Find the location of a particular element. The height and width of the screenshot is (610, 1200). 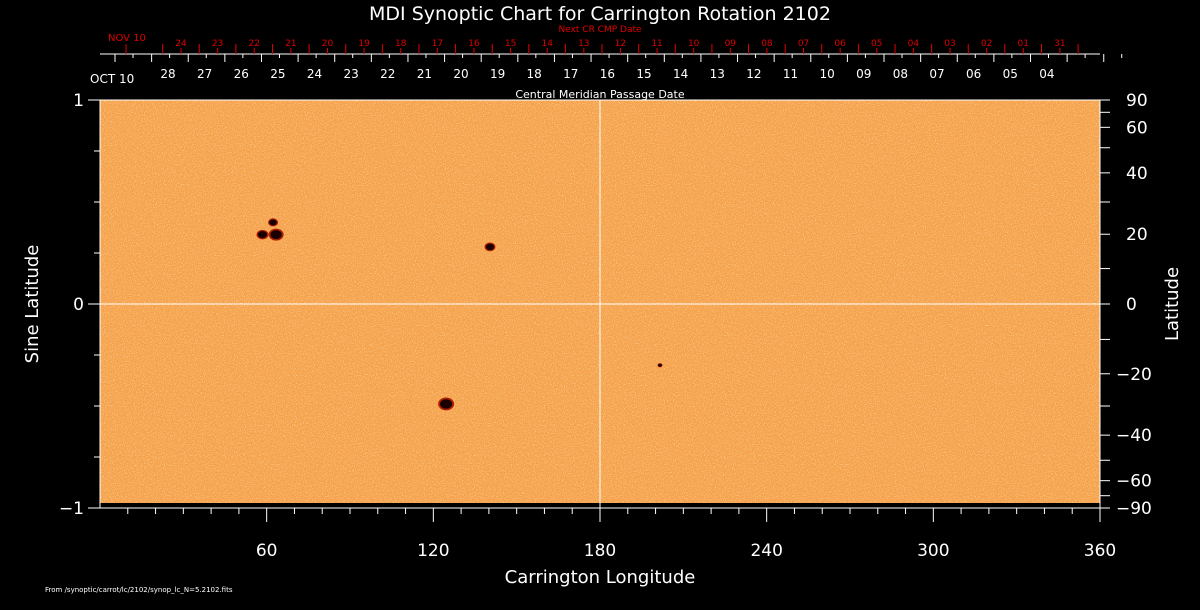

next-cmp-date-label: 02 is located at coordinates (986, 44).